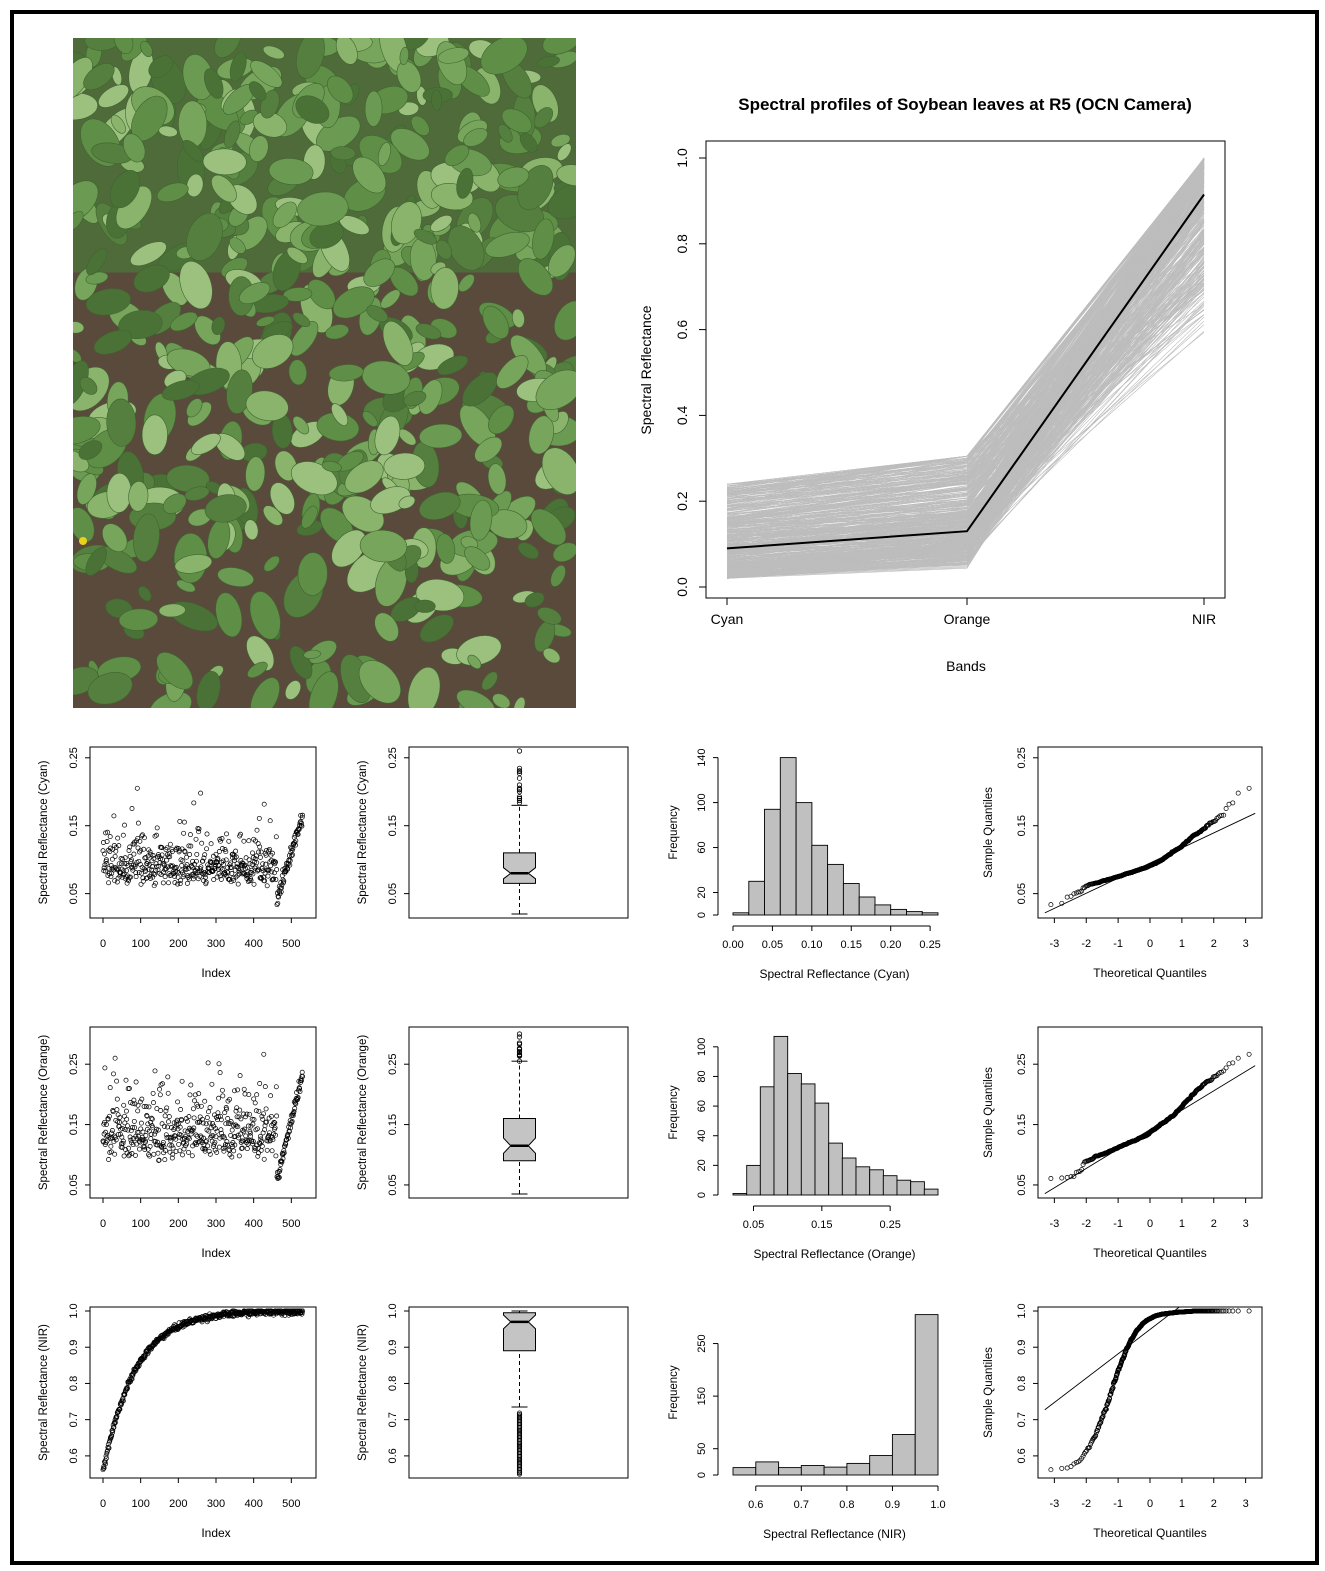 Image resolution: width=1325 pixels, height=1571 pixels. What do you see at coordinates (702, 802) in the screenshot?
I see `y-tick-label: 100` at bounding box center [702, 802].